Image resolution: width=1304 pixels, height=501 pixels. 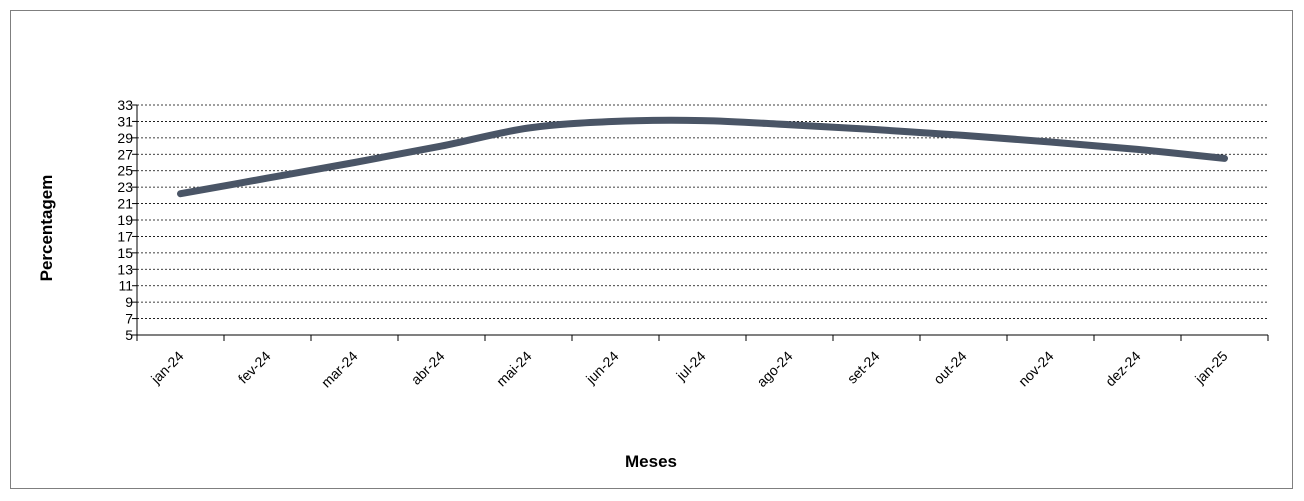 What do you see at coordinates (125, 236) in the screenshot?
I see `y-tick-label-17: 17` at bounding box center [125, 236].